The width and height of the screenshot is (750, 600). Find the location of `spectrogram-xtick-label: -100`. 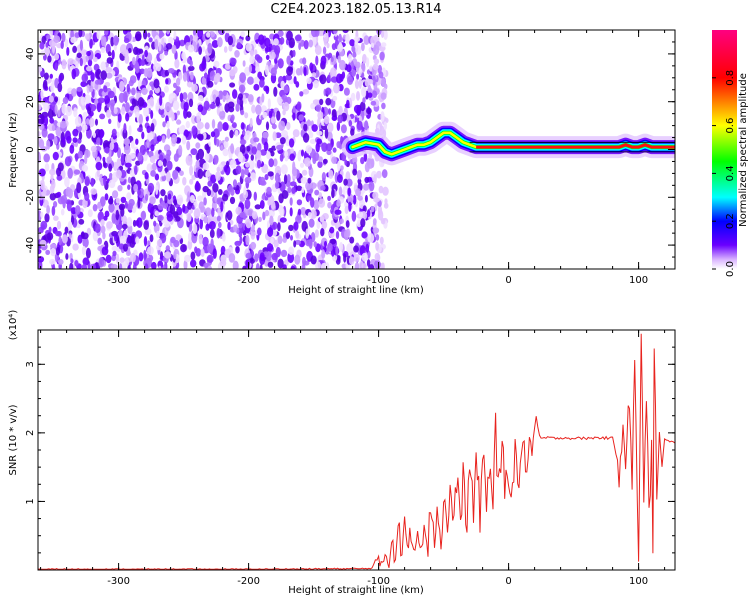

spectrogram-xtick-label: -100 is located at coordinates (378, 280).